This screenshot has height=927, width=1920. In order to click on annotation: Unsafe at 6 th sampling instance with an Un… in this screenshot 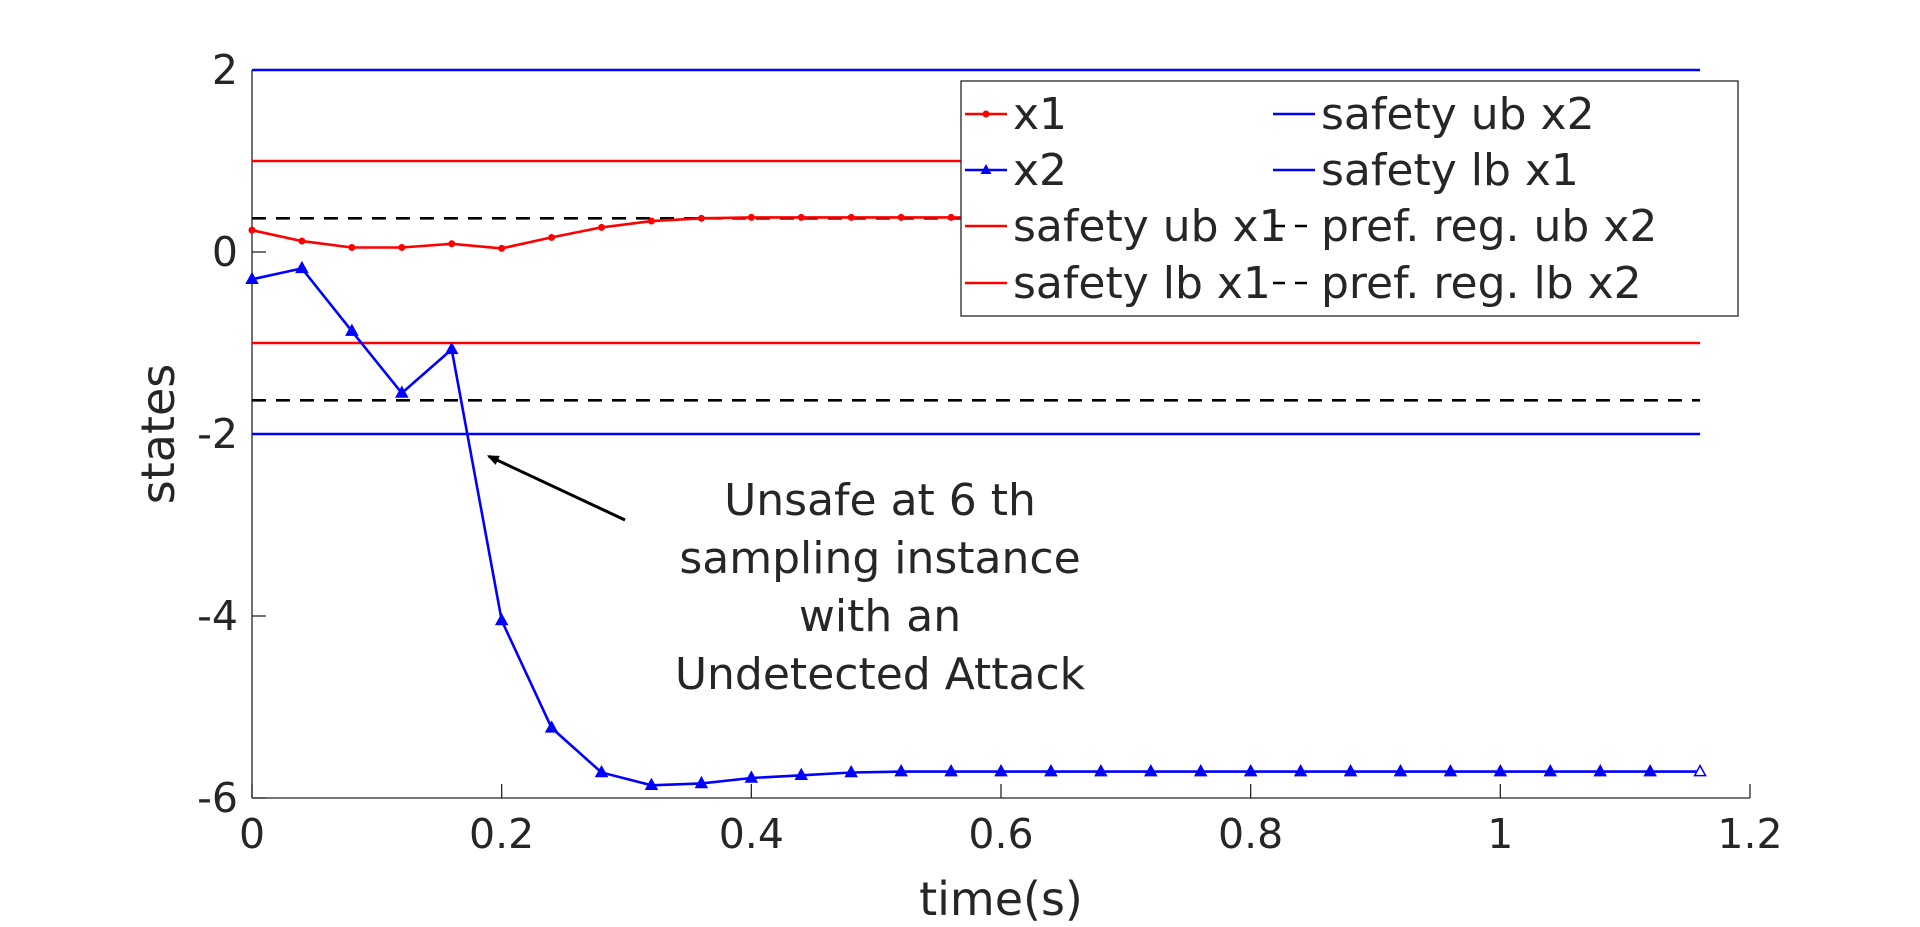, I will do `click(786, 577)`.